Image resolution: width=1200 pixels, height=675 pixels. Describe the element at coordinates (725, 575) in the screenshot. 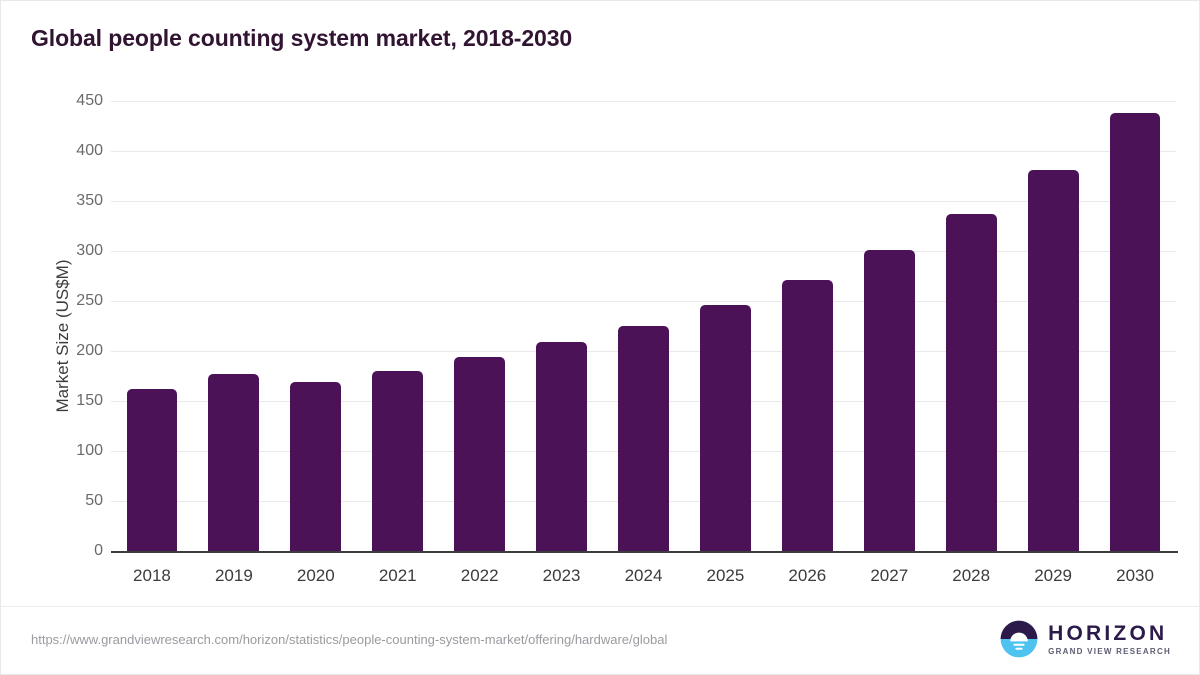

I see `x-tick-label: 2025` at that location.